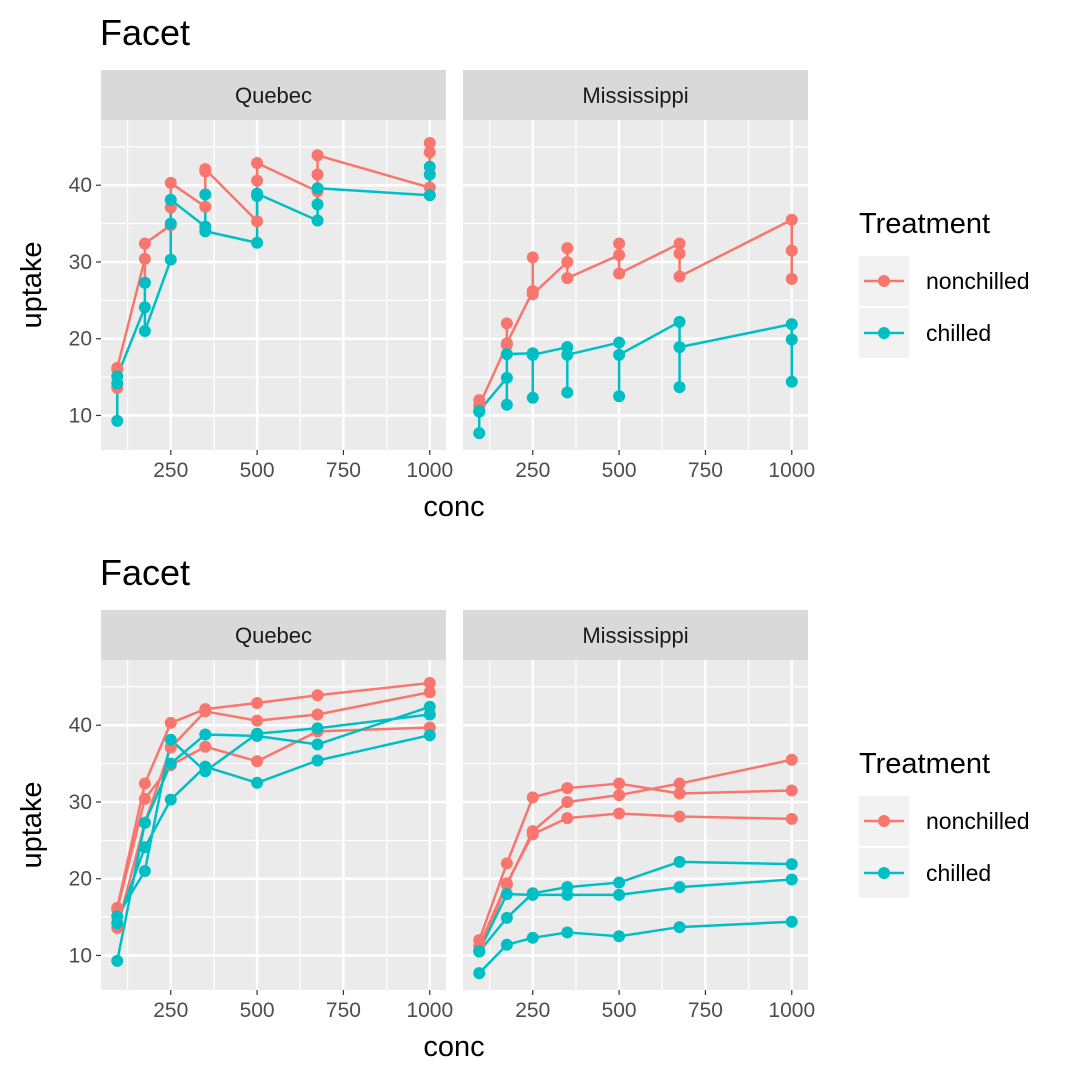 The height and width of the screenshot is (1080, 1080). Describe the element at coordinates (273, 635) in the screenshot. I see `facet-strip-label: Quebec` at that location.